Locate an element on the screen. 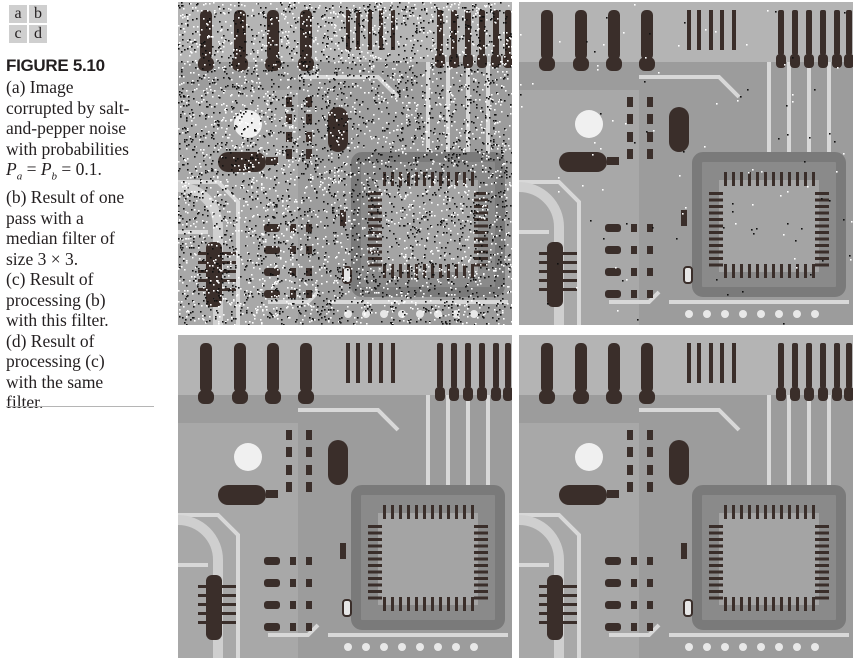 The width and height of the screenshot is (857, 661). caption-line: (d) Result of is located at coordinates (50, 340).